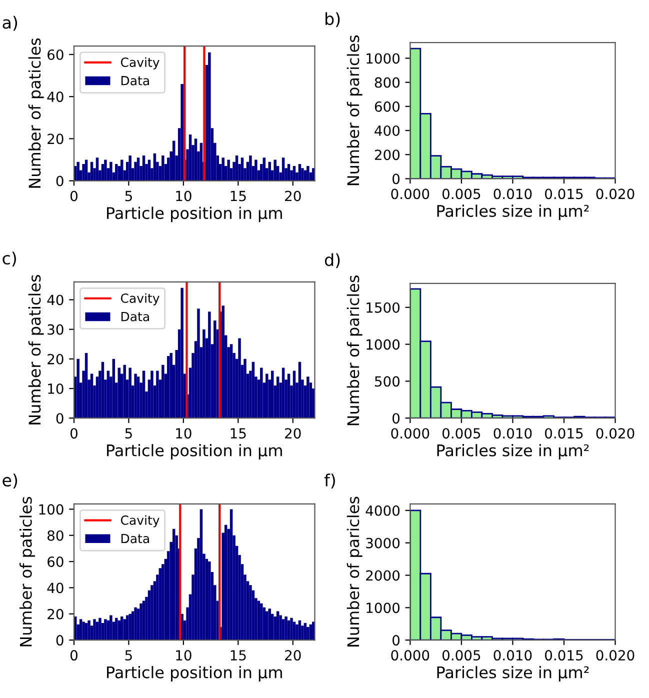 The height and width of the screenshot is (698, 649). Describe the element at coordinates (387, 155) in the screenshot. I see `y-tick-label: 200` at that location.